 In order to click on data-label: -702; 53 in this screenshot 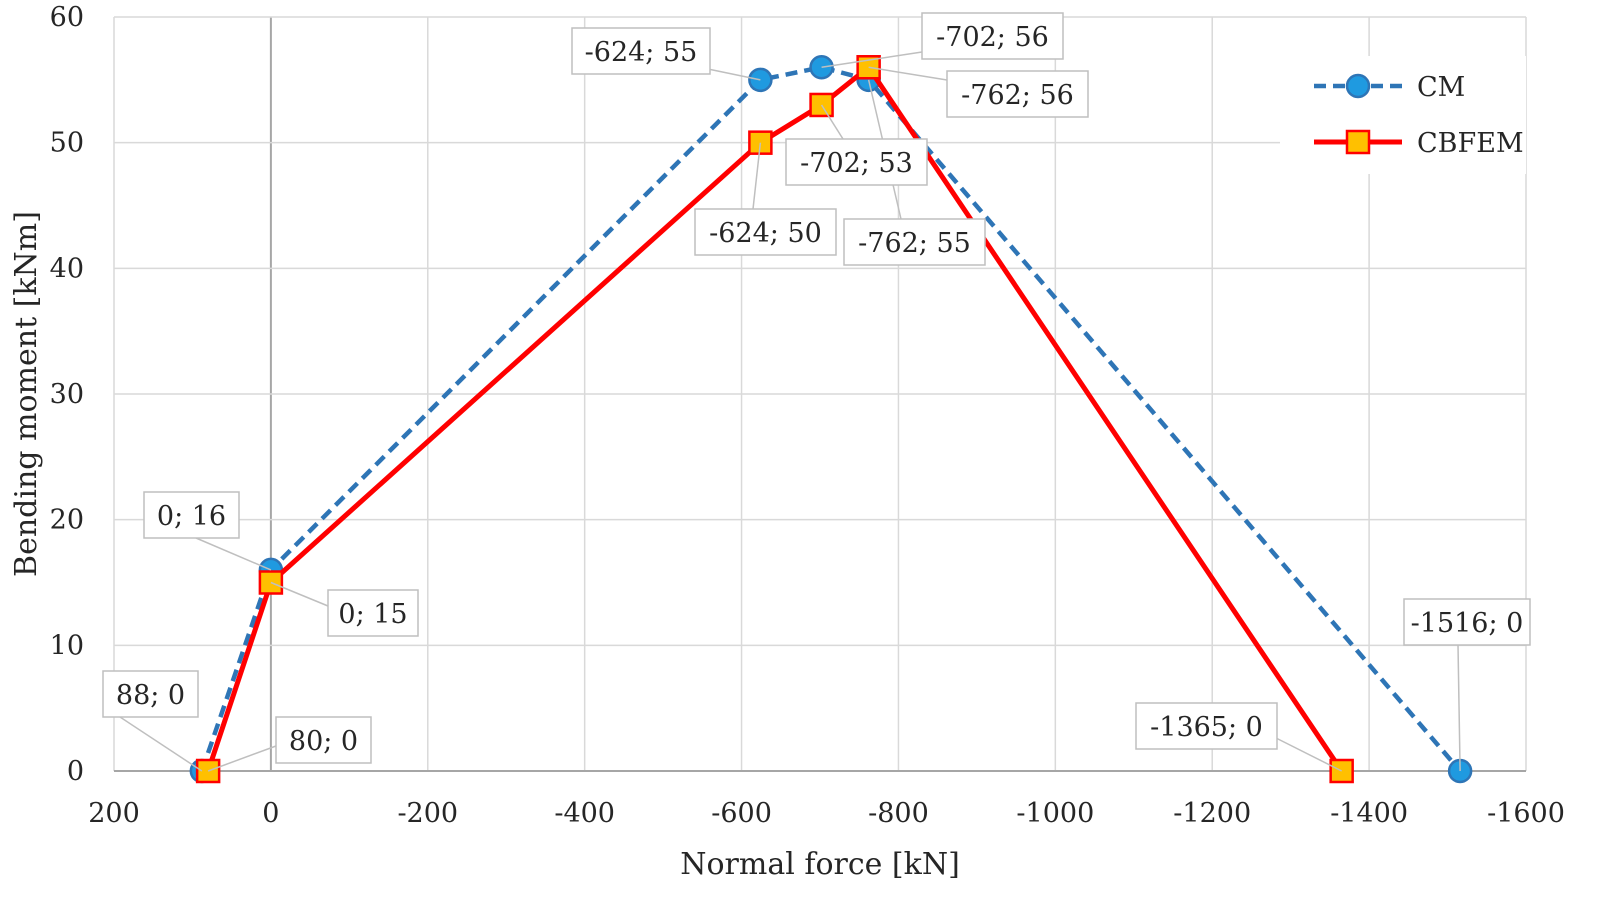, I will do `click(856, 163)`.